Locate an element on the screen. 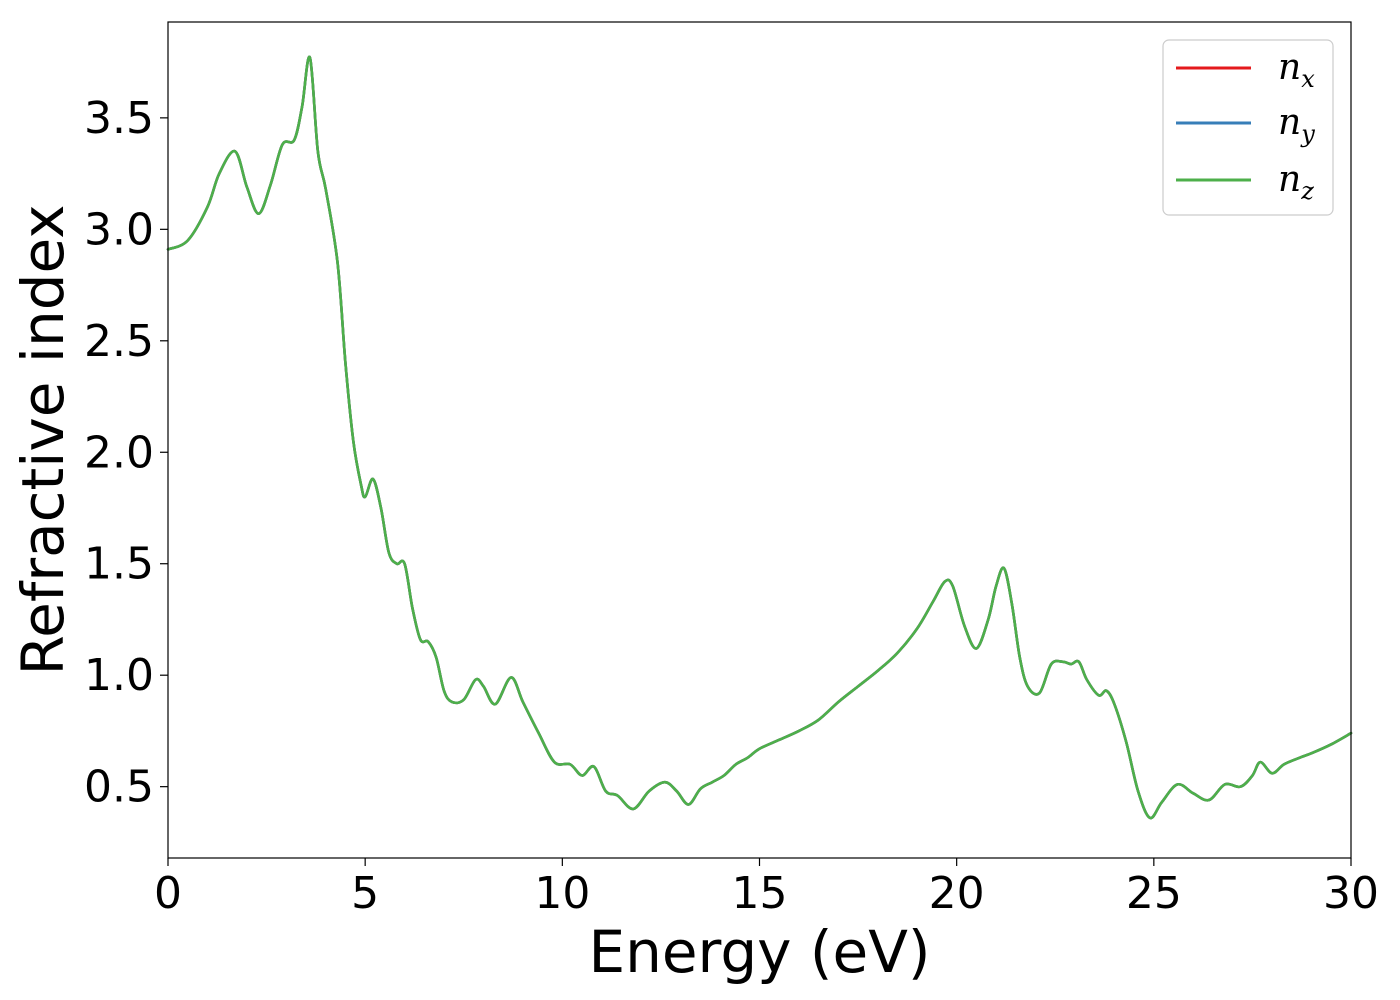 The height and width of the screenshot is (1000, 1400). y-tick-label: 3.5 is located at coordinates (119, 118).